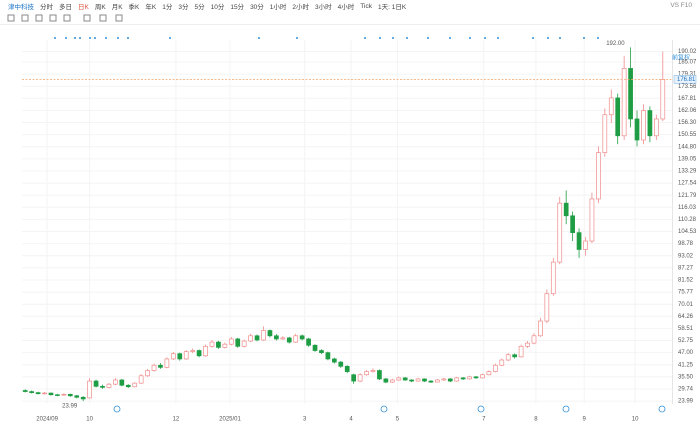 Image resolution: width=700 pixels, height=424 pixels. I want to click on y-tick-label: 70.01, so click(686, 305).